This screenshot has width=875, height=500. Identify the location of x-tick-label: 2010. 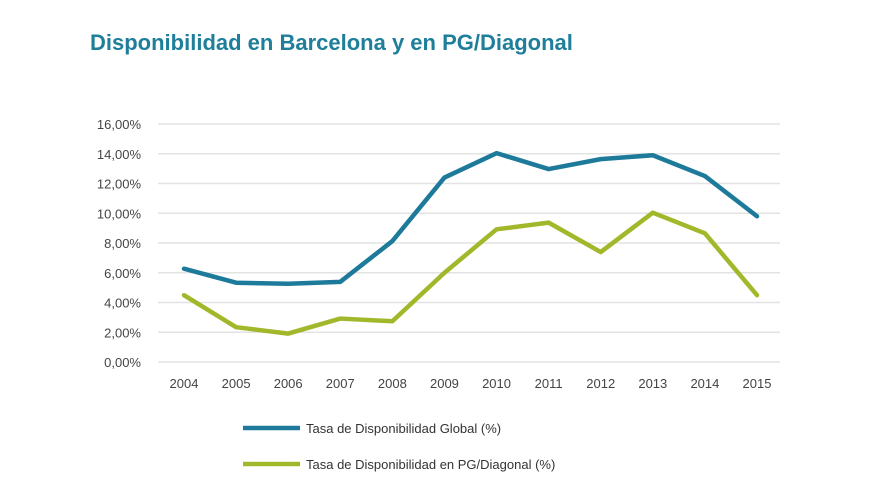
(496, 383).